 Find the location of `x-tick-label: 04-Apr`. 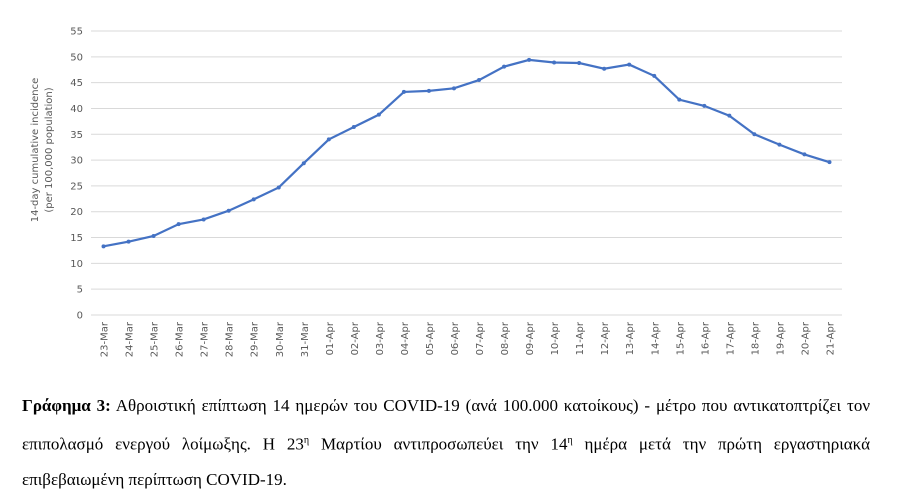

x-tick-label: 04-Apr is located at coordinates (405, 338).